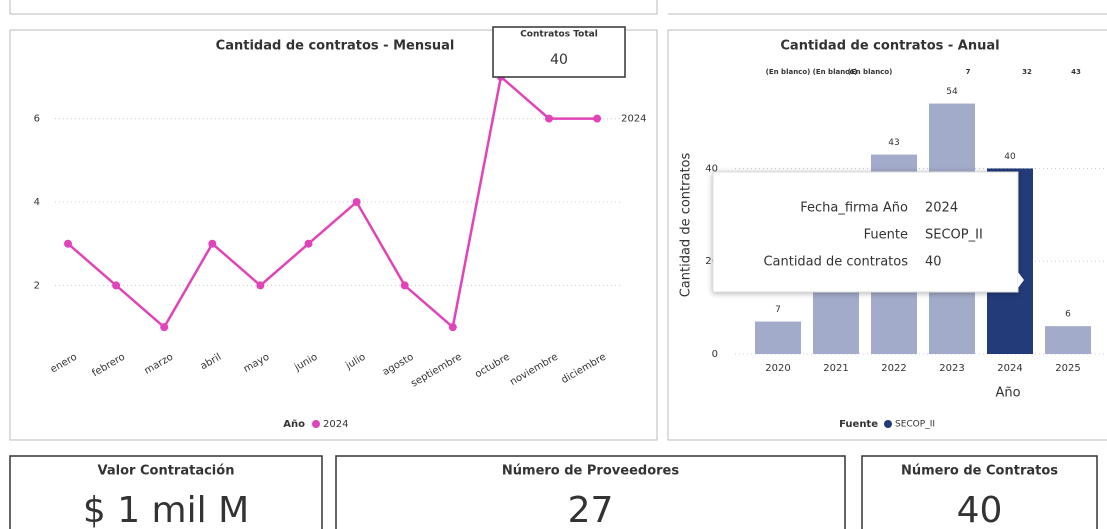  I want to click on x-tick-label: 2024, so click(1009, 368).